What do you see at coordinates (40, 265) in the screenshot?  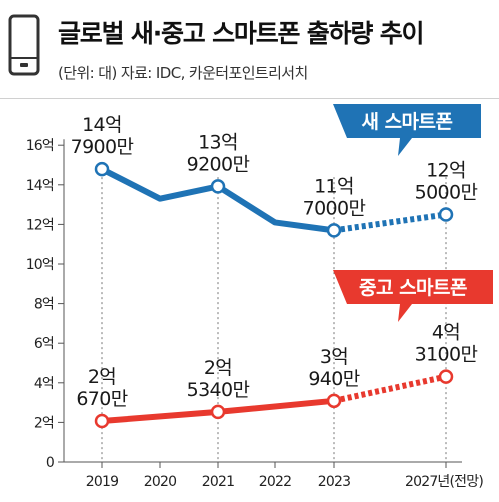 I see `y-tick-label: 10억` at bounding box center [40, 265].